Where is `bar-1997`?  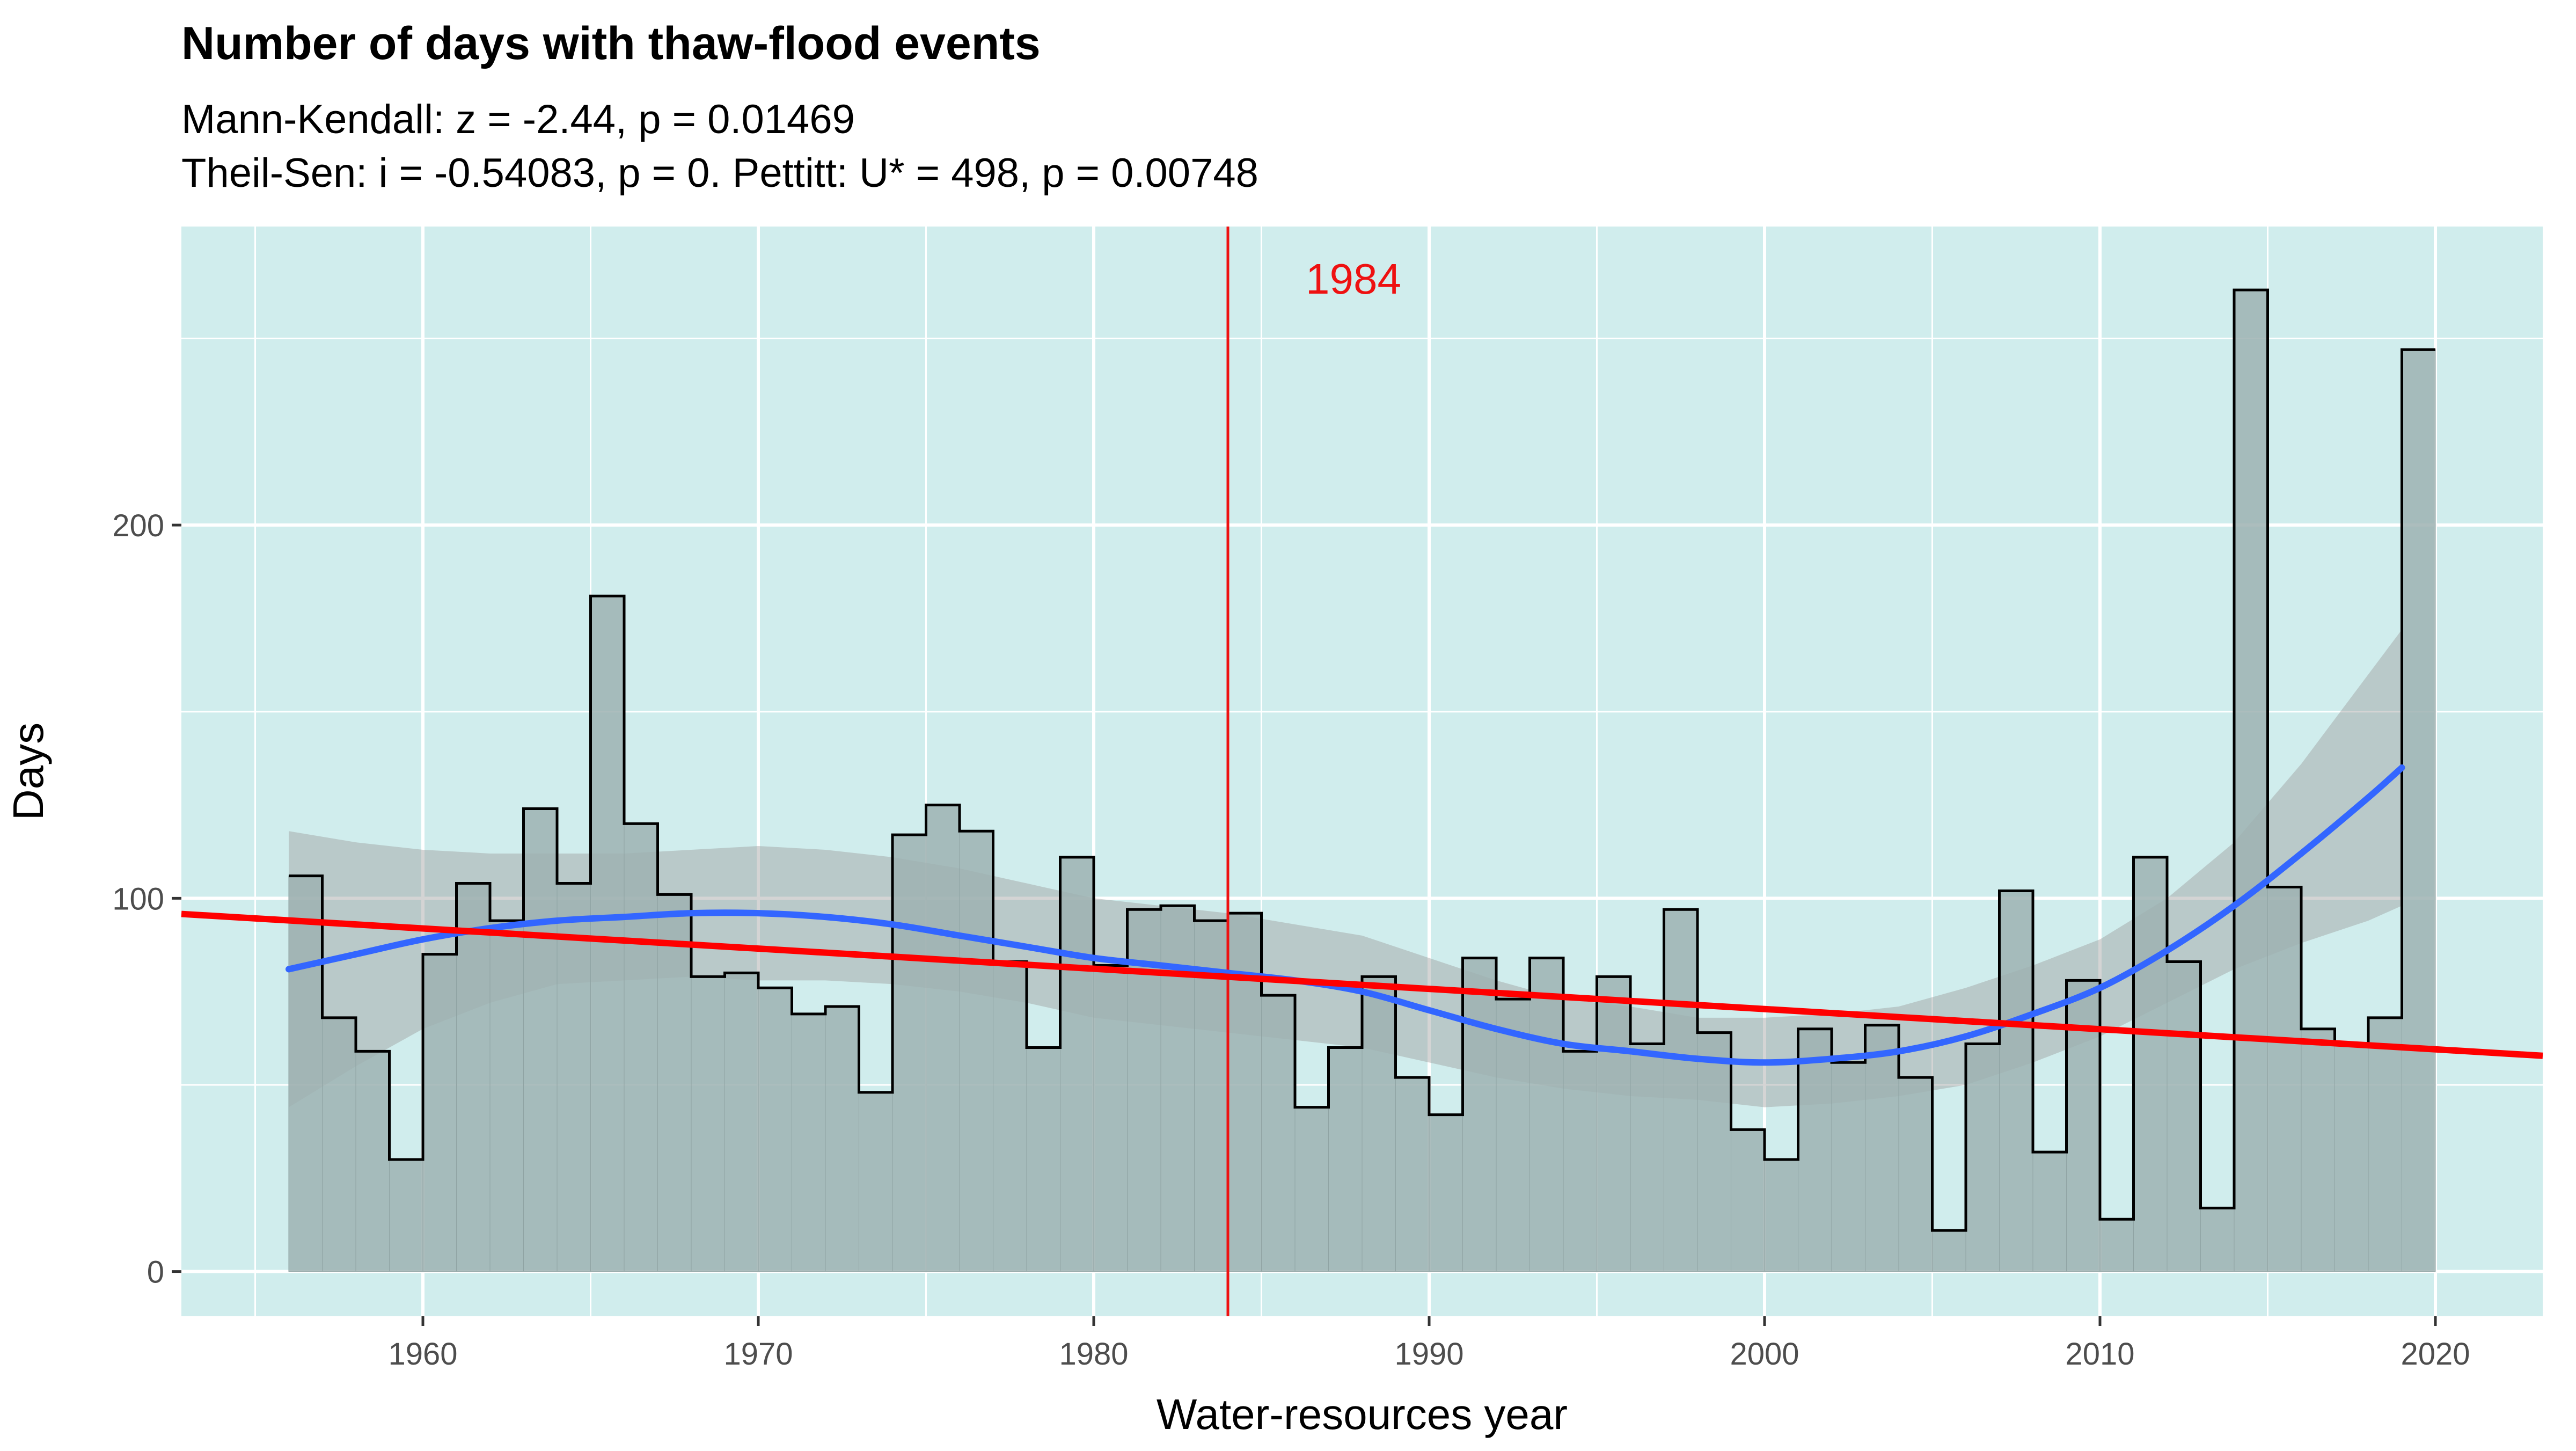
bar-1997 is located at coordinates (1681, 1090).